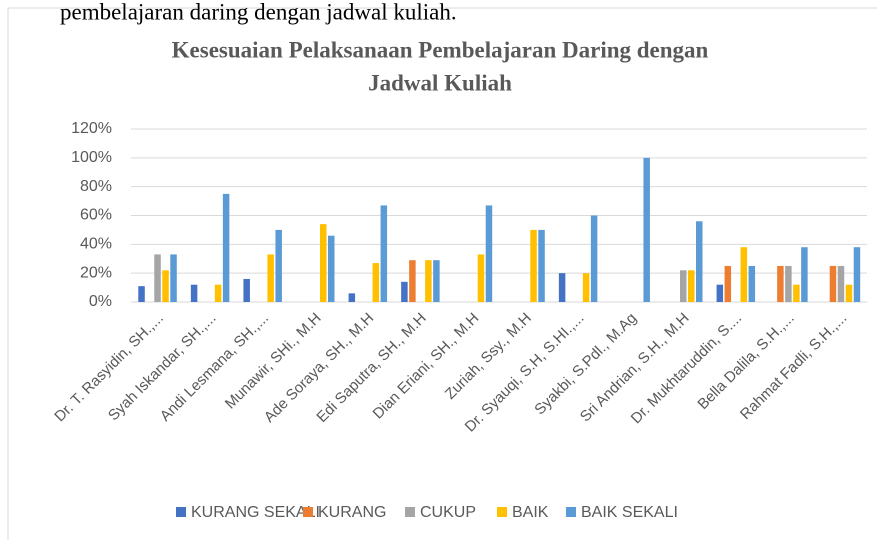 The image size is (877, 540). Describe the element at coordinates (96, 186) in the screenshot. I see `y-tick-label: 80%` at that location.